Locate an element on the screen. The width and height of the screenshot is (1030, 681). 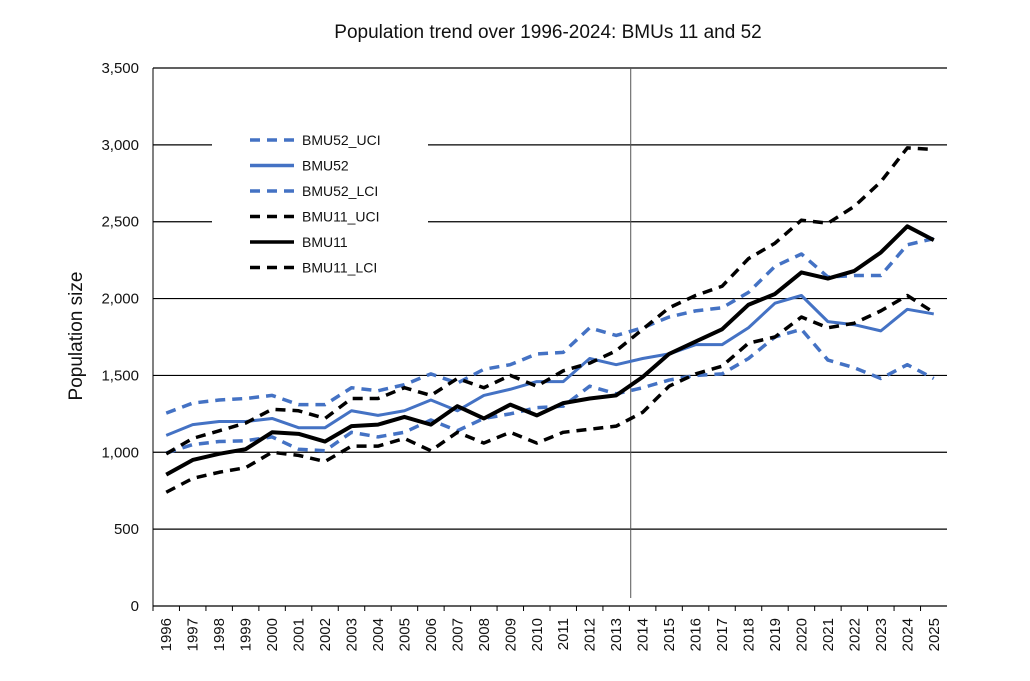
x-tick-label: 2001 is located at coordinates (299, 634).